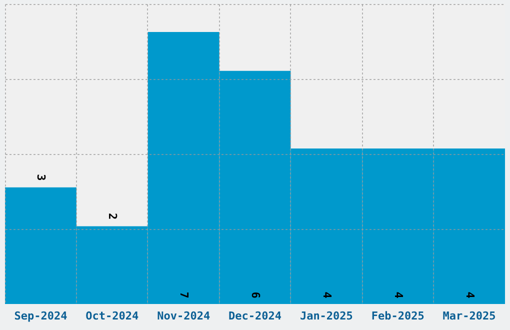 The width and height of the screenshot is (510, 330). Describe the element at coordinates (113, 316) in the screenshot. I see `x-tick-label: Oct-2024` at that location.